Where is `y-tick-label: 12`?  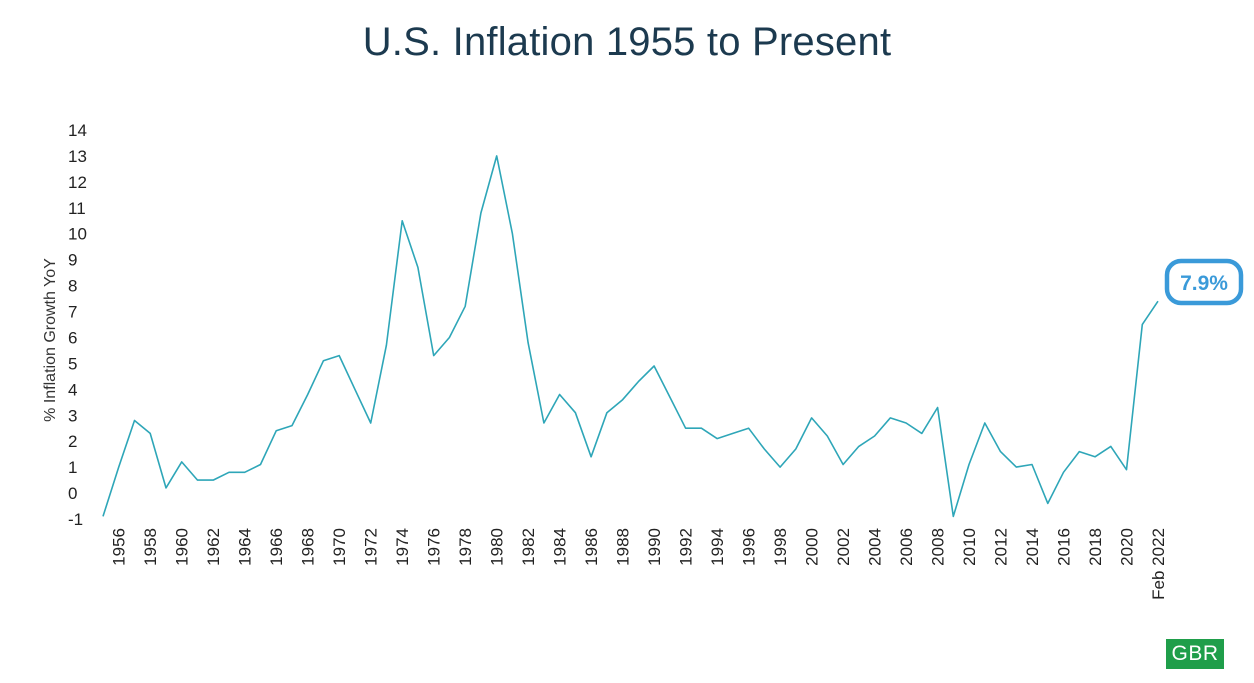
y-tick-label: 12 is located at coordinates (77, 182).